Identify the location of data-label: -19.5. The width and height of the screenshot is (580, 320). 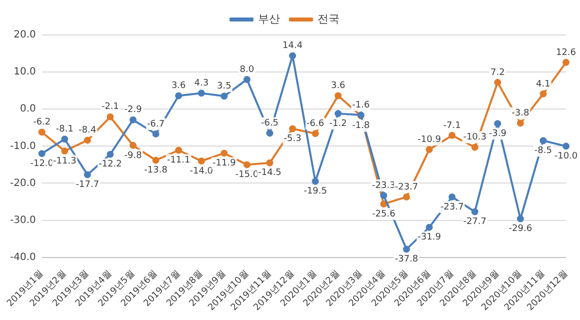
(315, 191).